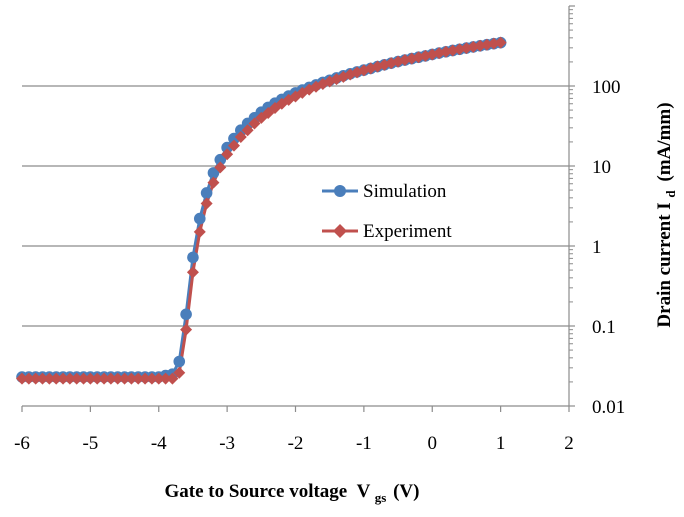 This screenshot has height=517, width=684. What do you see at coordinates (340, 231) in the screenshot?
I see `legend-marker-experiment` at bounding box center [340, 231].